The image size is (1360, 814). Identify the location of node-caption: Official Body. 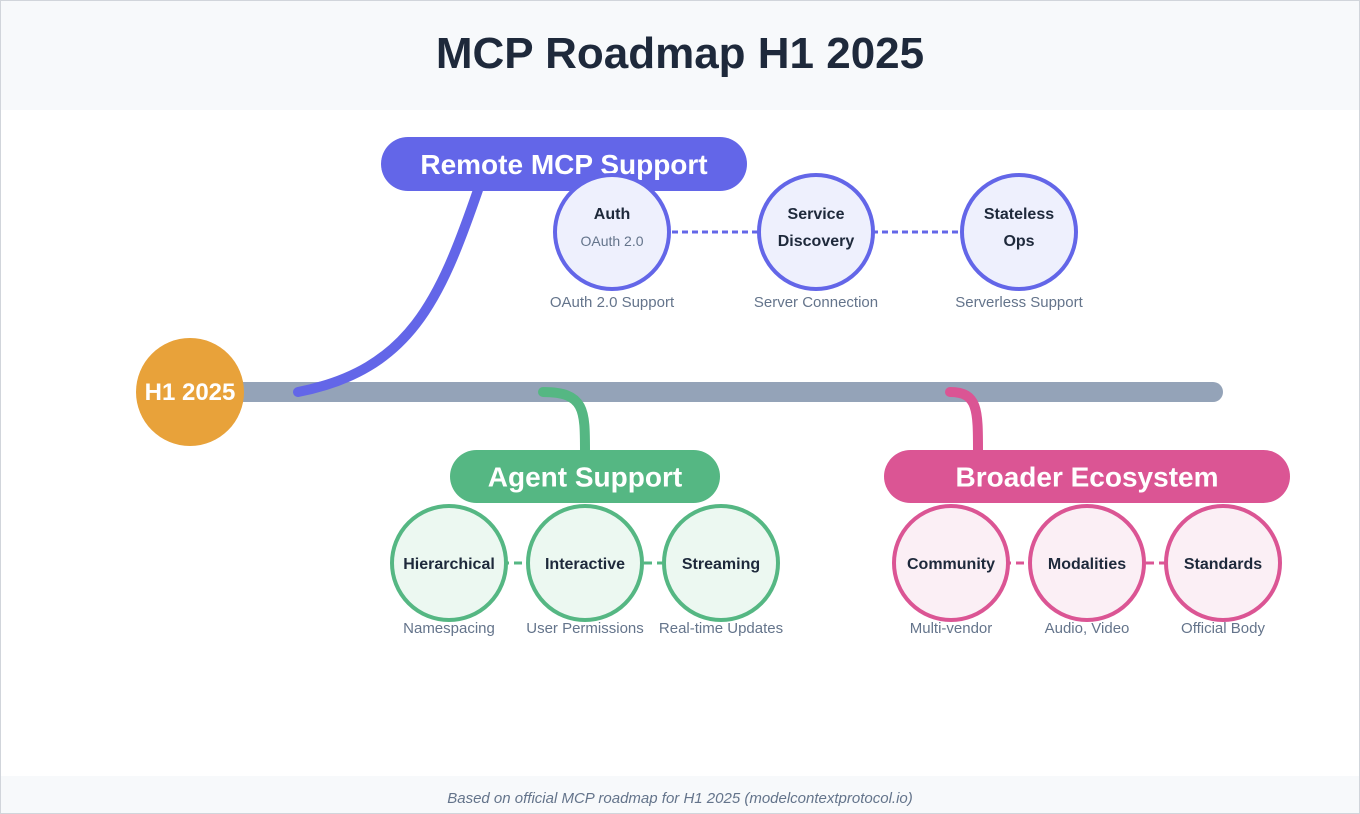
(1223, 628).